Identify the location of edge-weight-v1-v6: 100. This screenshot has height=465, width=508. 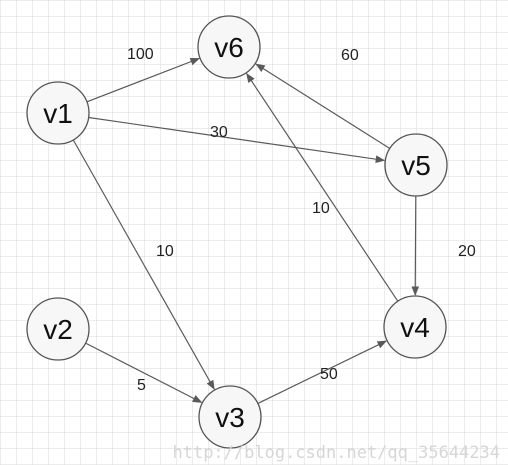
(140, 54).